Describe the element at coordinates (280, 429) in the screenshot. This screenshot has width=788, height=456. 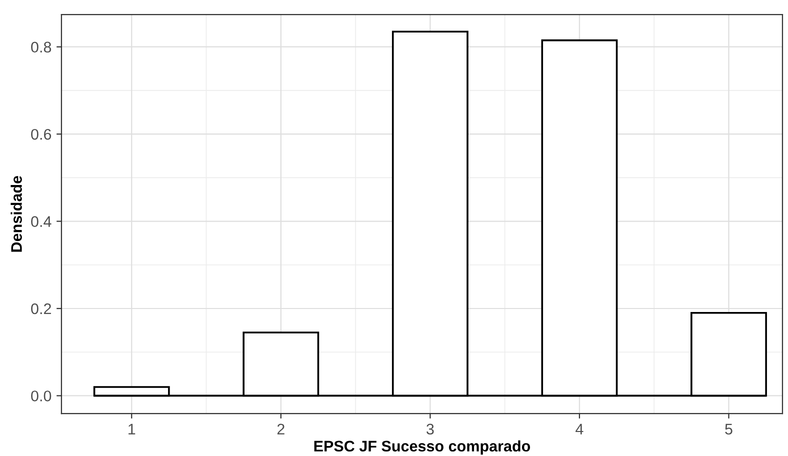
I see `x-tick-label: 2` at that location.